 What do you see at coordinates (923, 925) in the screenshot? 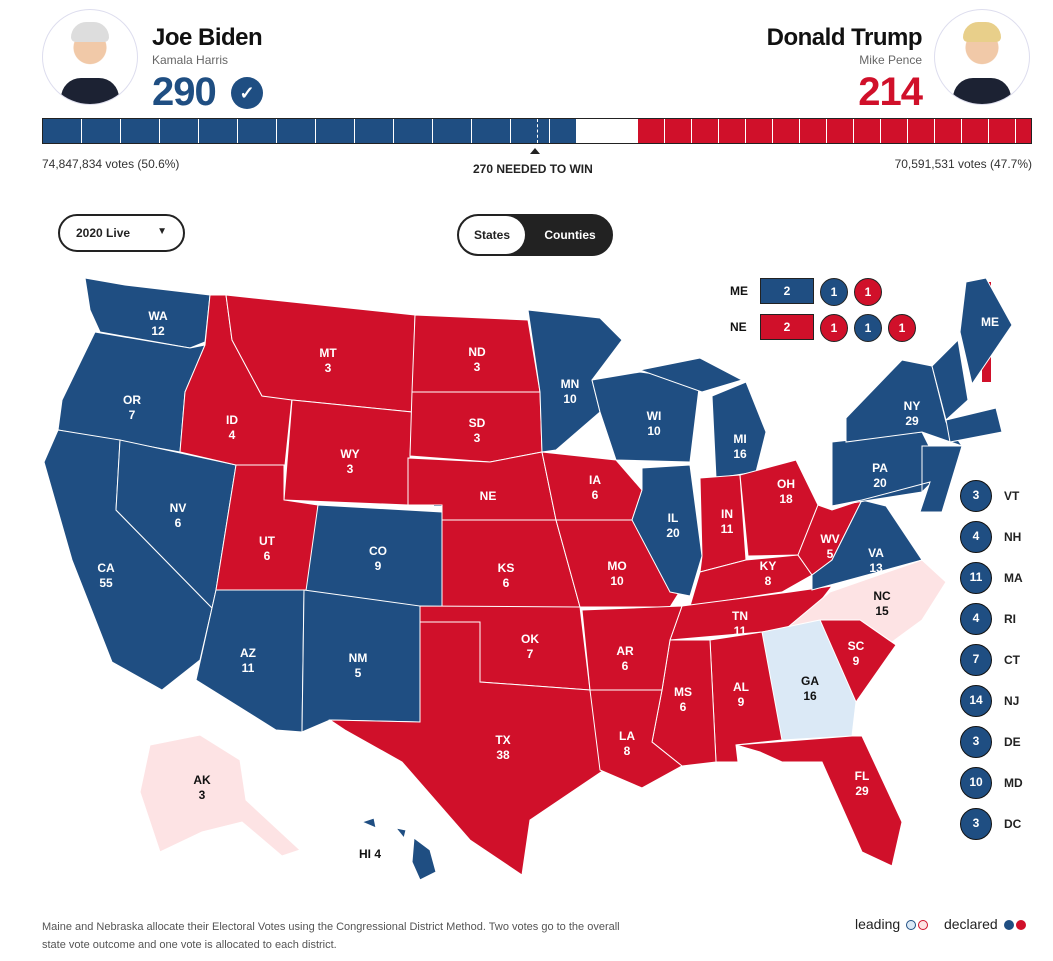
I see `leading-rep-dot` at bounding box center [923, 925].